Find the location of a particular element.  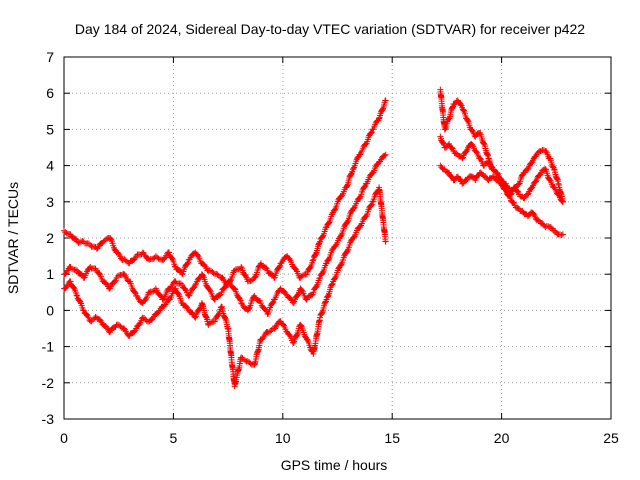

y-tick-label: 7 is located at coordinates (50, 57).